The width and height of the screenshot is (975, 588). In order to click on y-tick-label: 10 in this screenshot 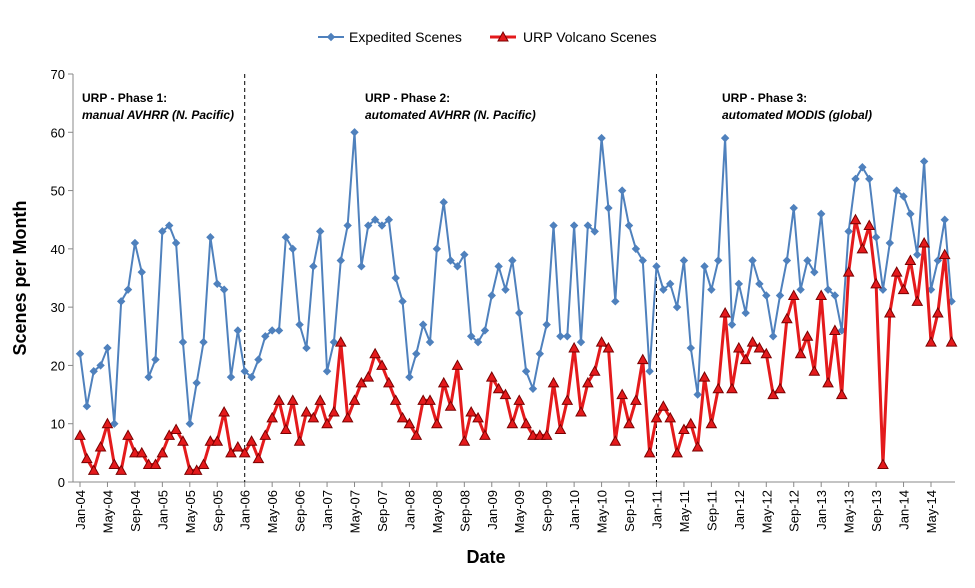, I will do `click(58, 424)`.